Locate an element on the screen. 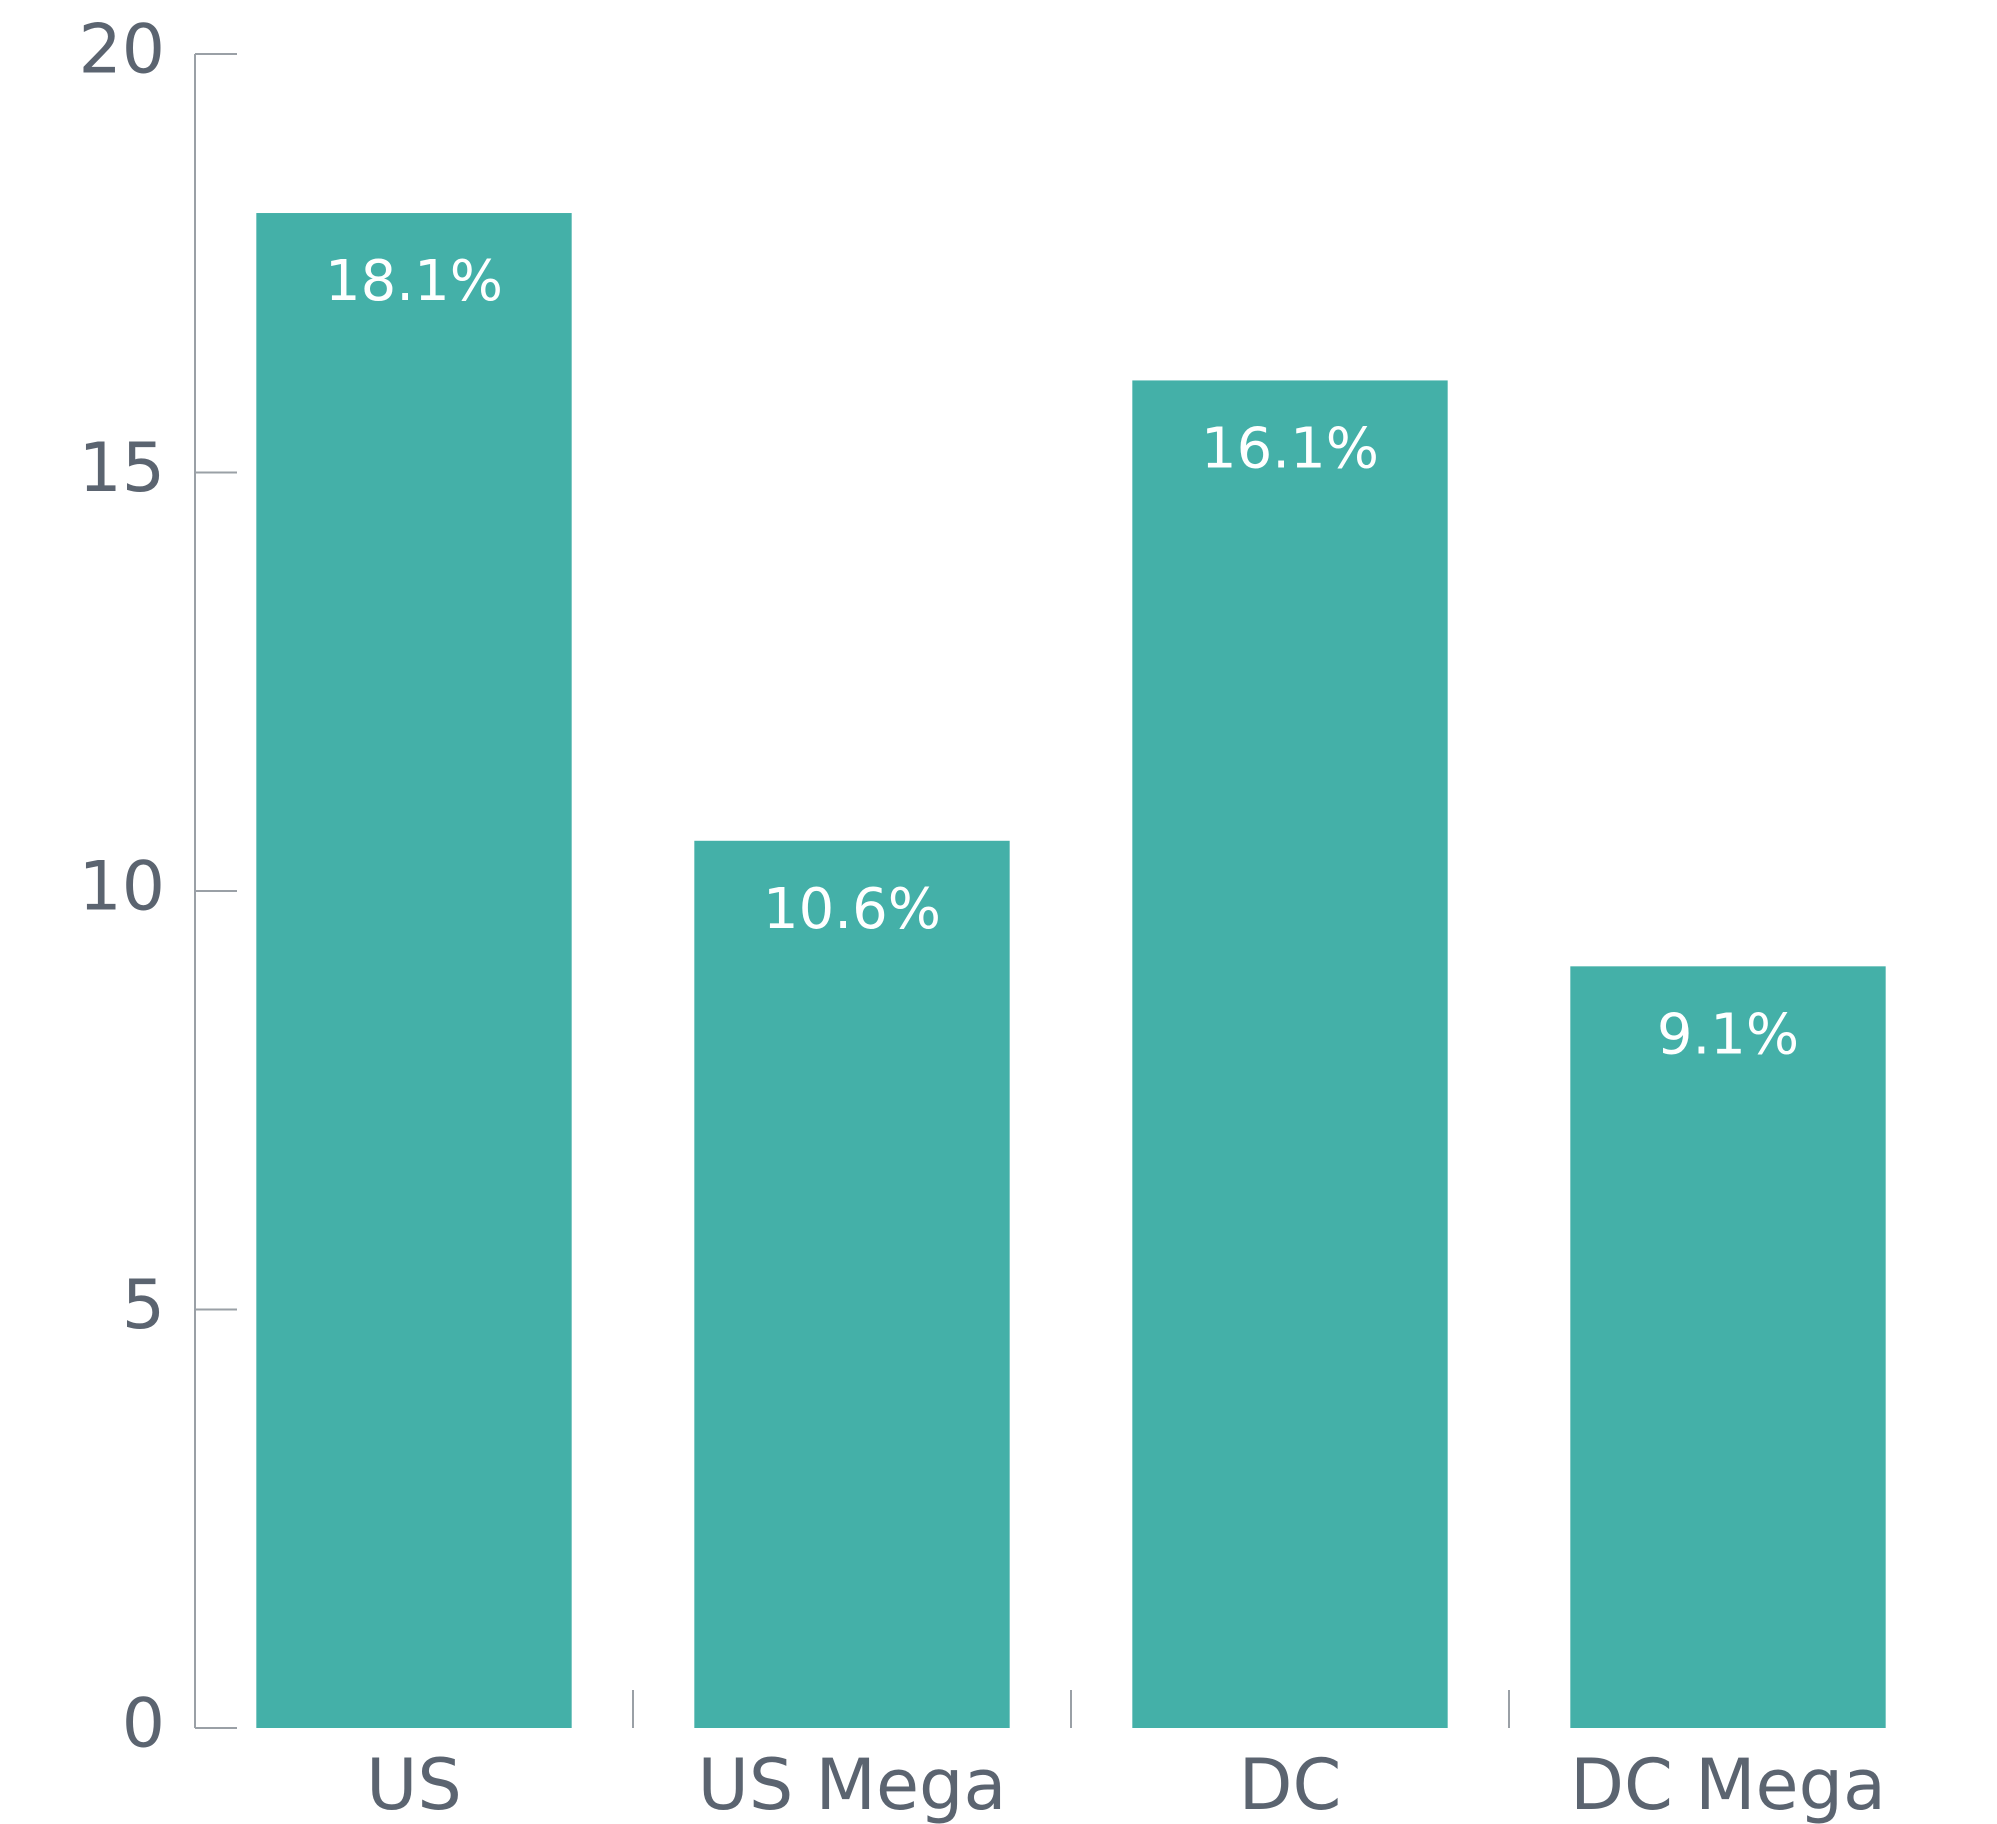 The width and height of the screenshot is (1997, 1824). y-tick-label: 15 is located at coordinates (121, 468).